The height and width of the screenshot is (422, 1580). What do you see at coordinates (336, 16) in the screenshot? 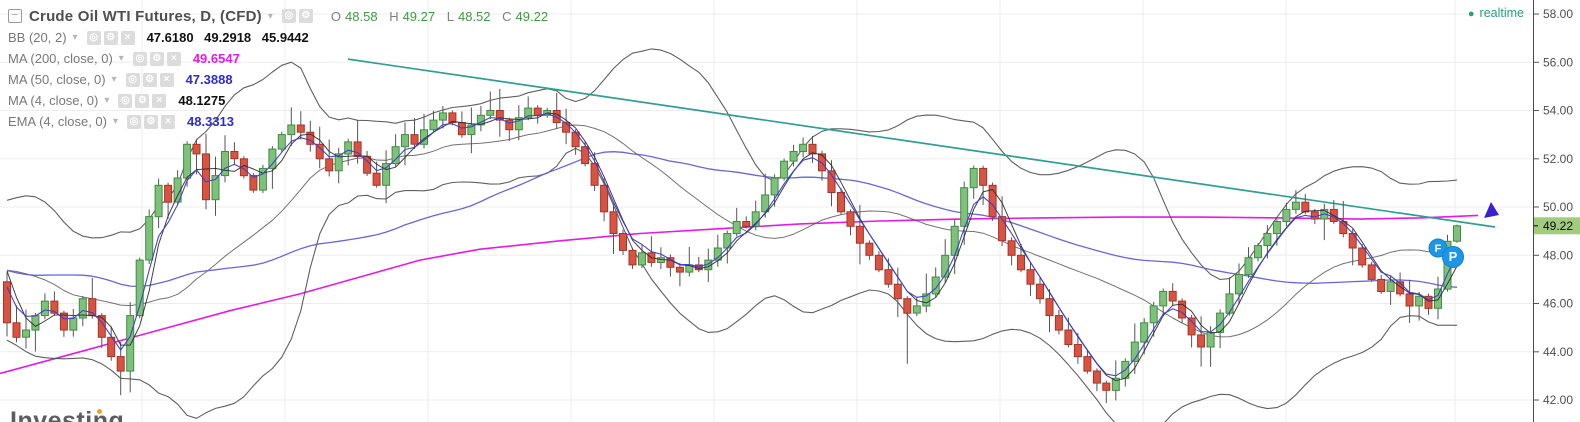
I see `open-label: O` at bounding box center [336, 16].